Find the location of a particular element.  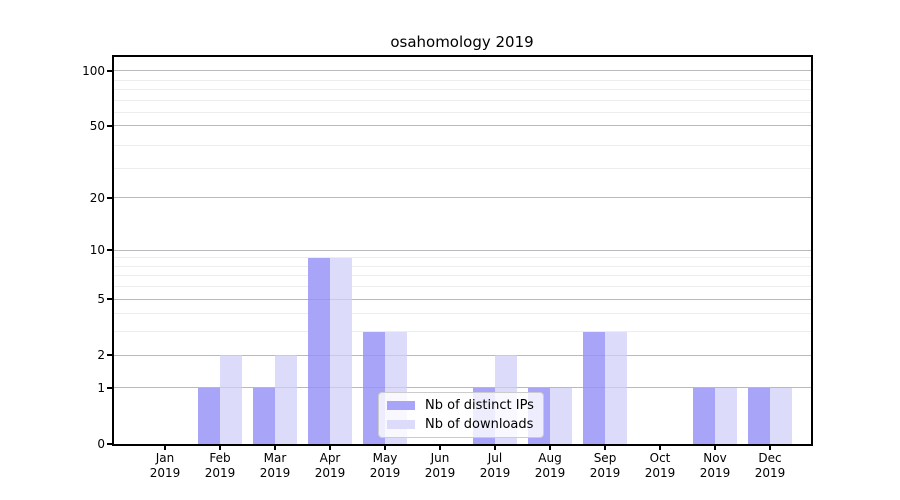

y-tick-label: 2 is located at coordinates (101, 355).